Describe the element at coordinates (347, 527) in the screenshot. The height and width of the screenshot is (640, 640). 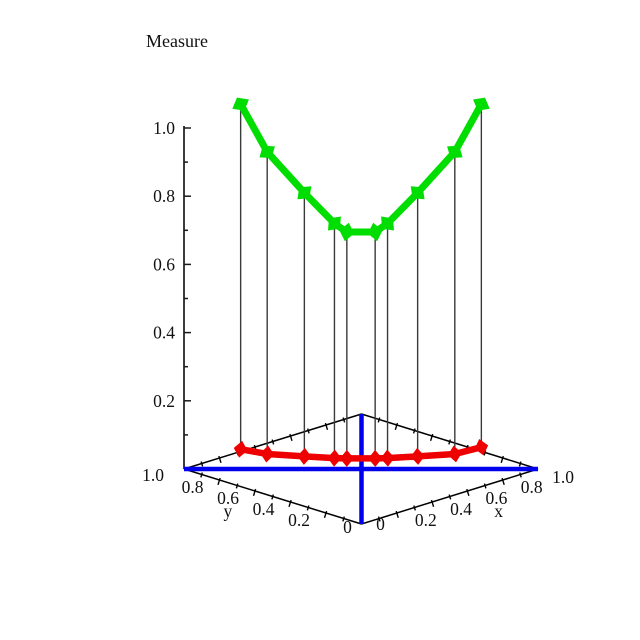
I see `y-tick-label: 0` at that location.